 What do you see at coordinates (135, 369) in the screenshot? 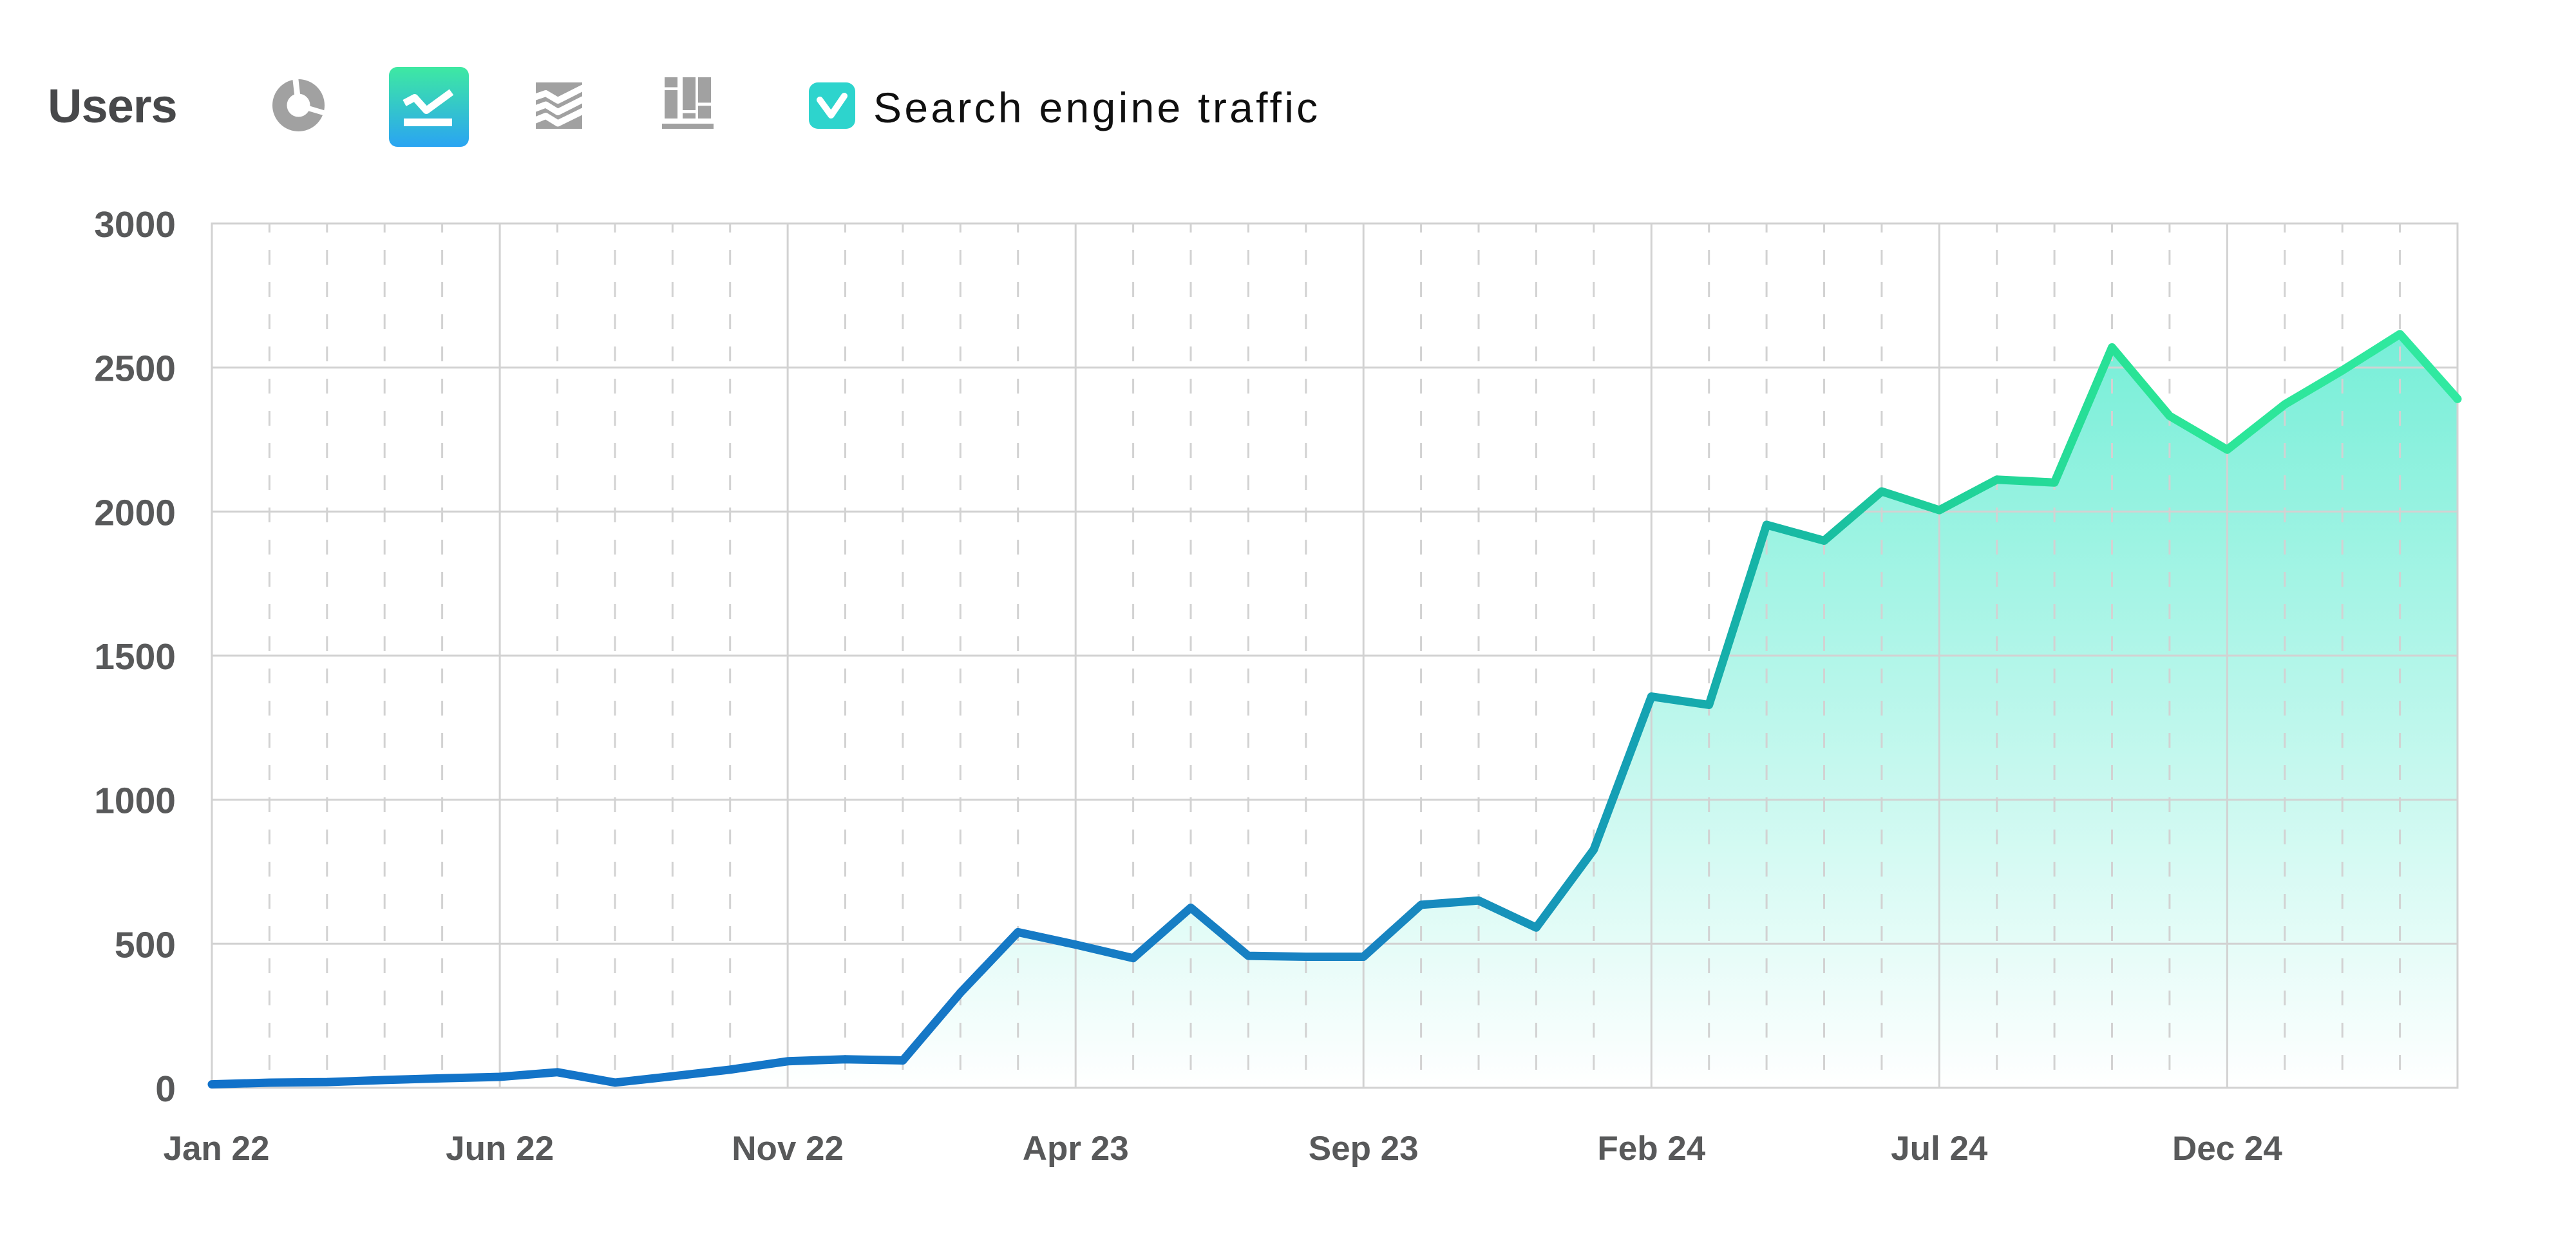
I see `svg-text: 2500` at bounding box center [135, 369].